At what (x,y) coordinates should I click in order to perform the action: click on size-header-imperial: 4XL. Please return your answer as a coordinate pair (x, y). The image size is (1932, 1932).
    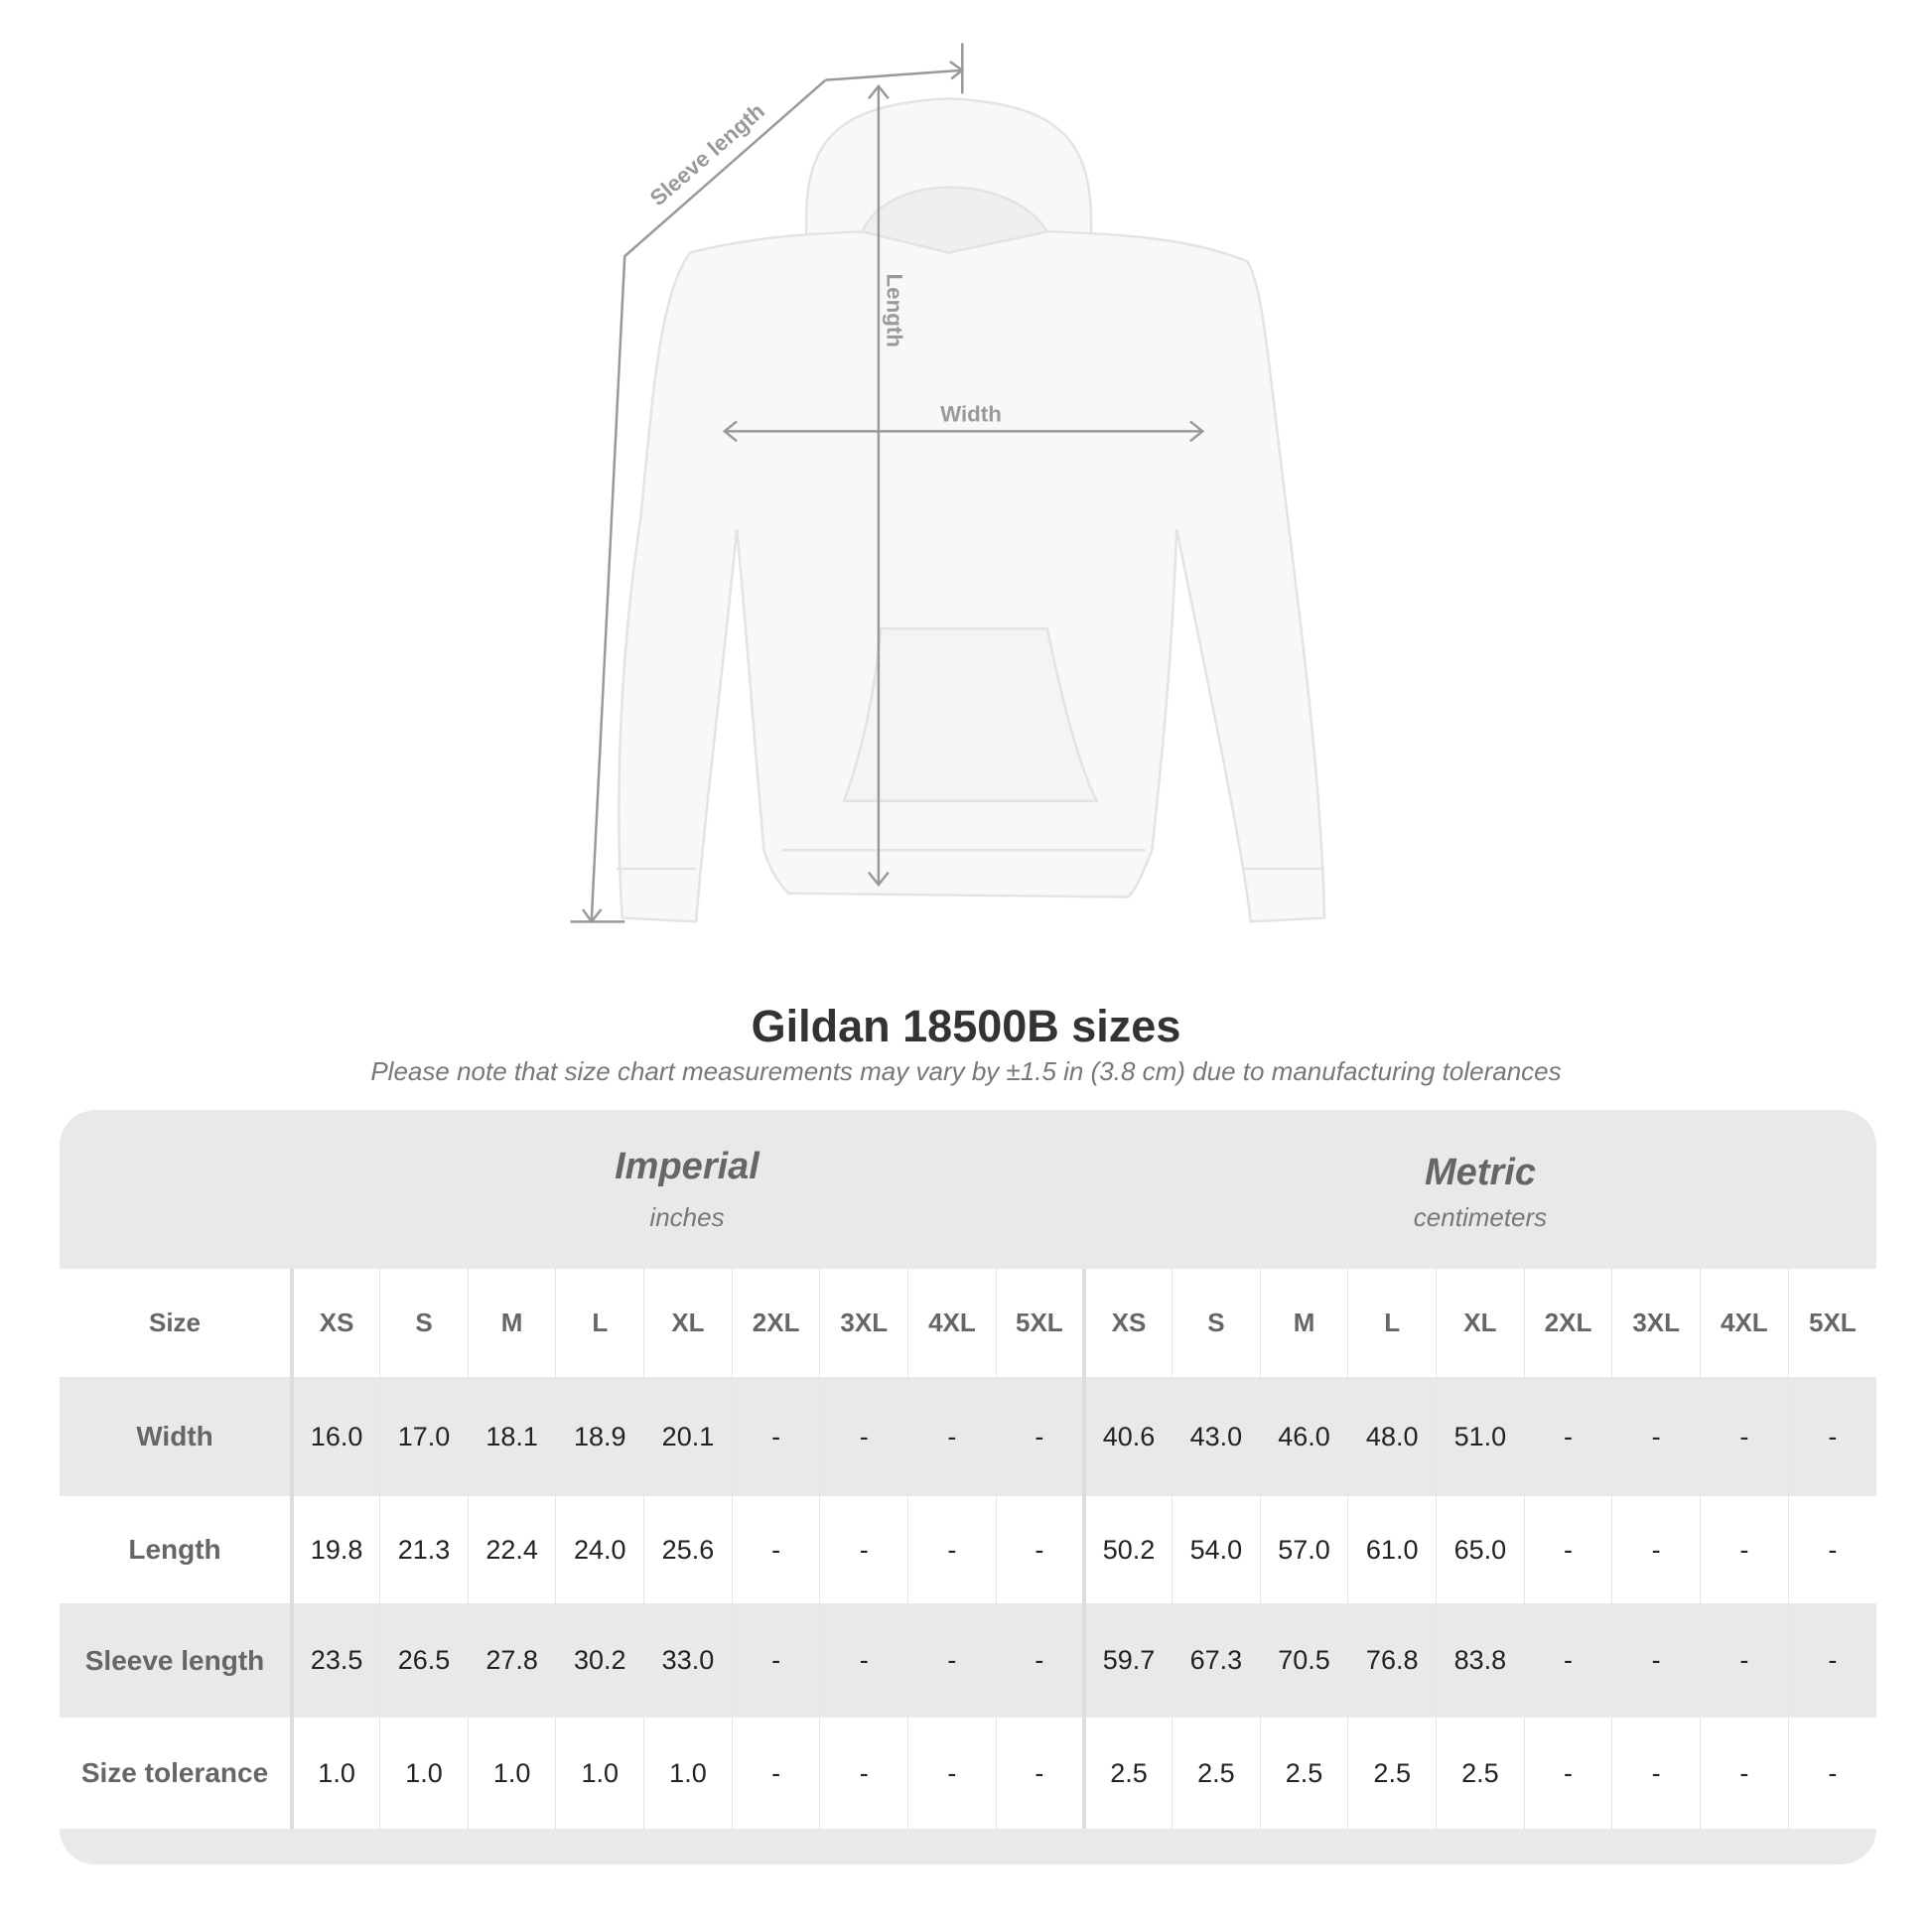
    Looking at the image, I should click on (952, 1323).